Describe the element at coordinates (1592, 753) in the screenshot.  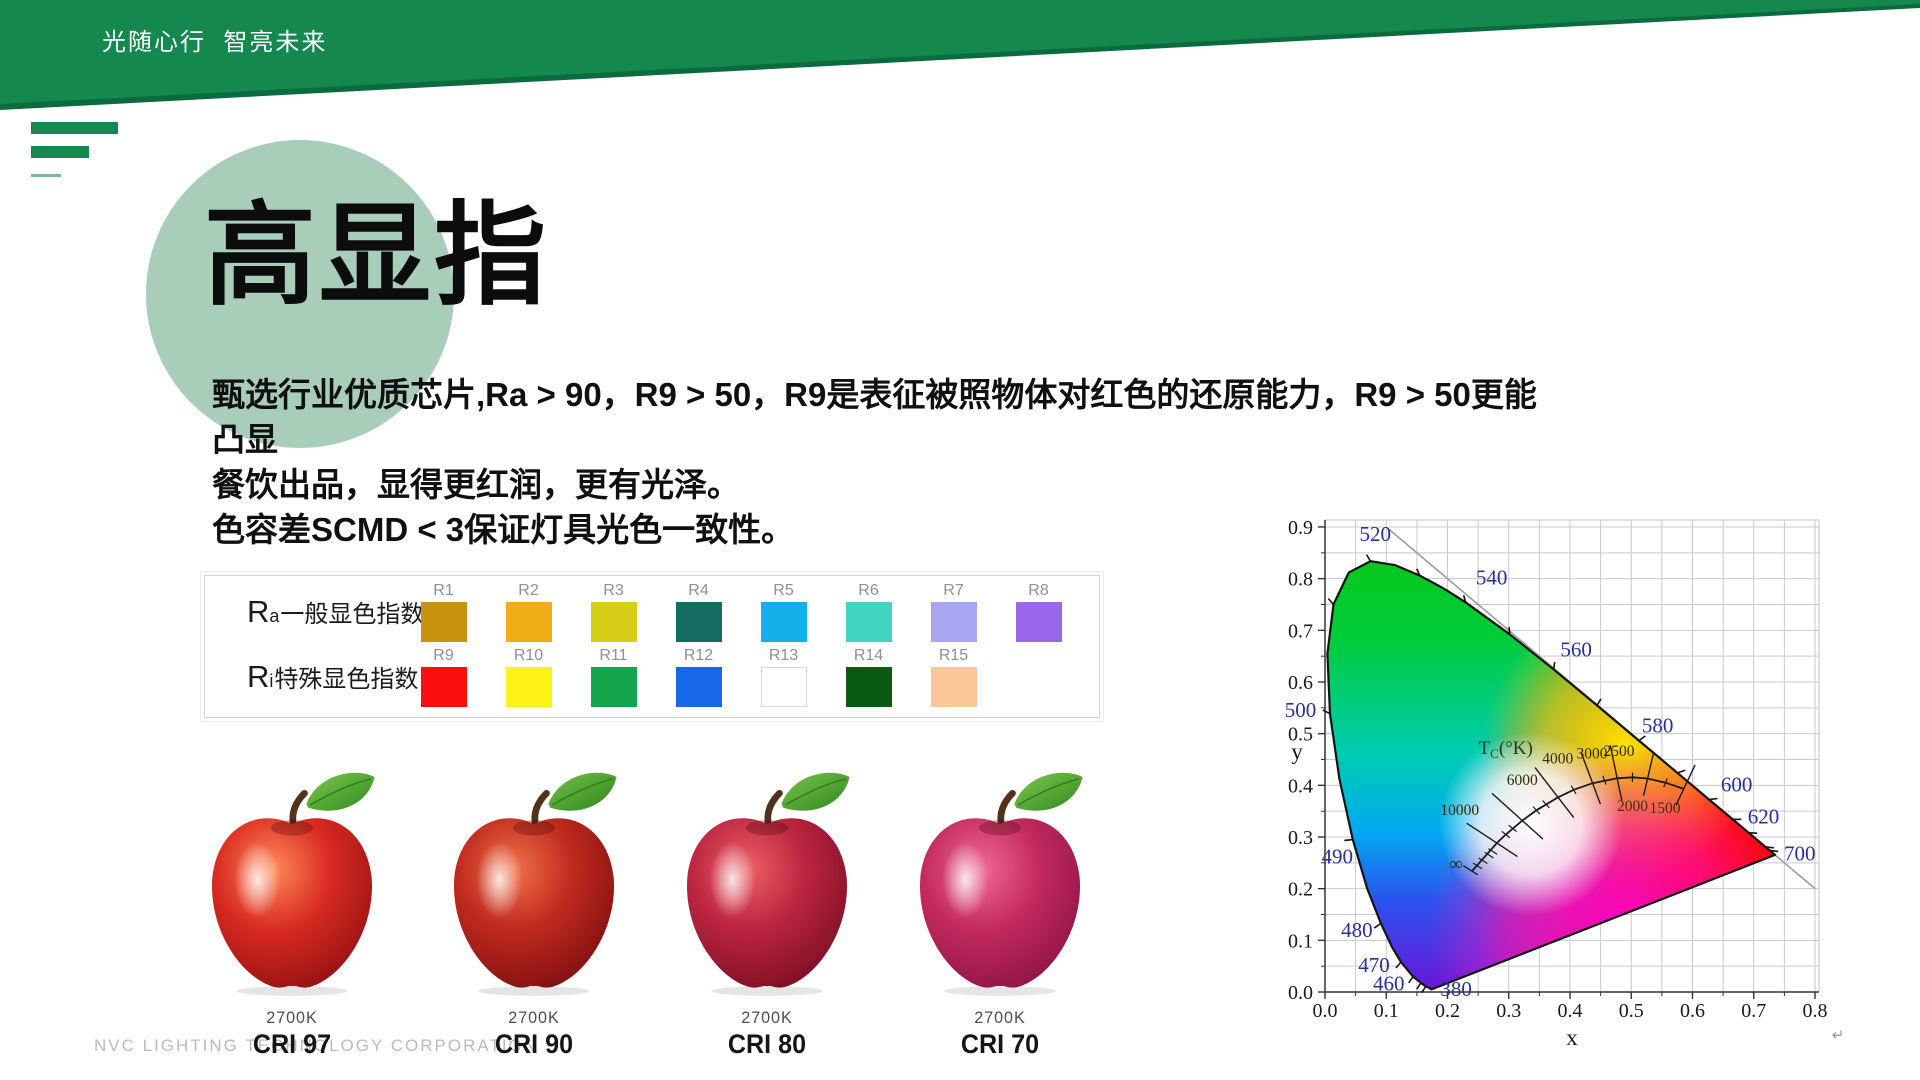
I see `svg-text: 3000` at that location.